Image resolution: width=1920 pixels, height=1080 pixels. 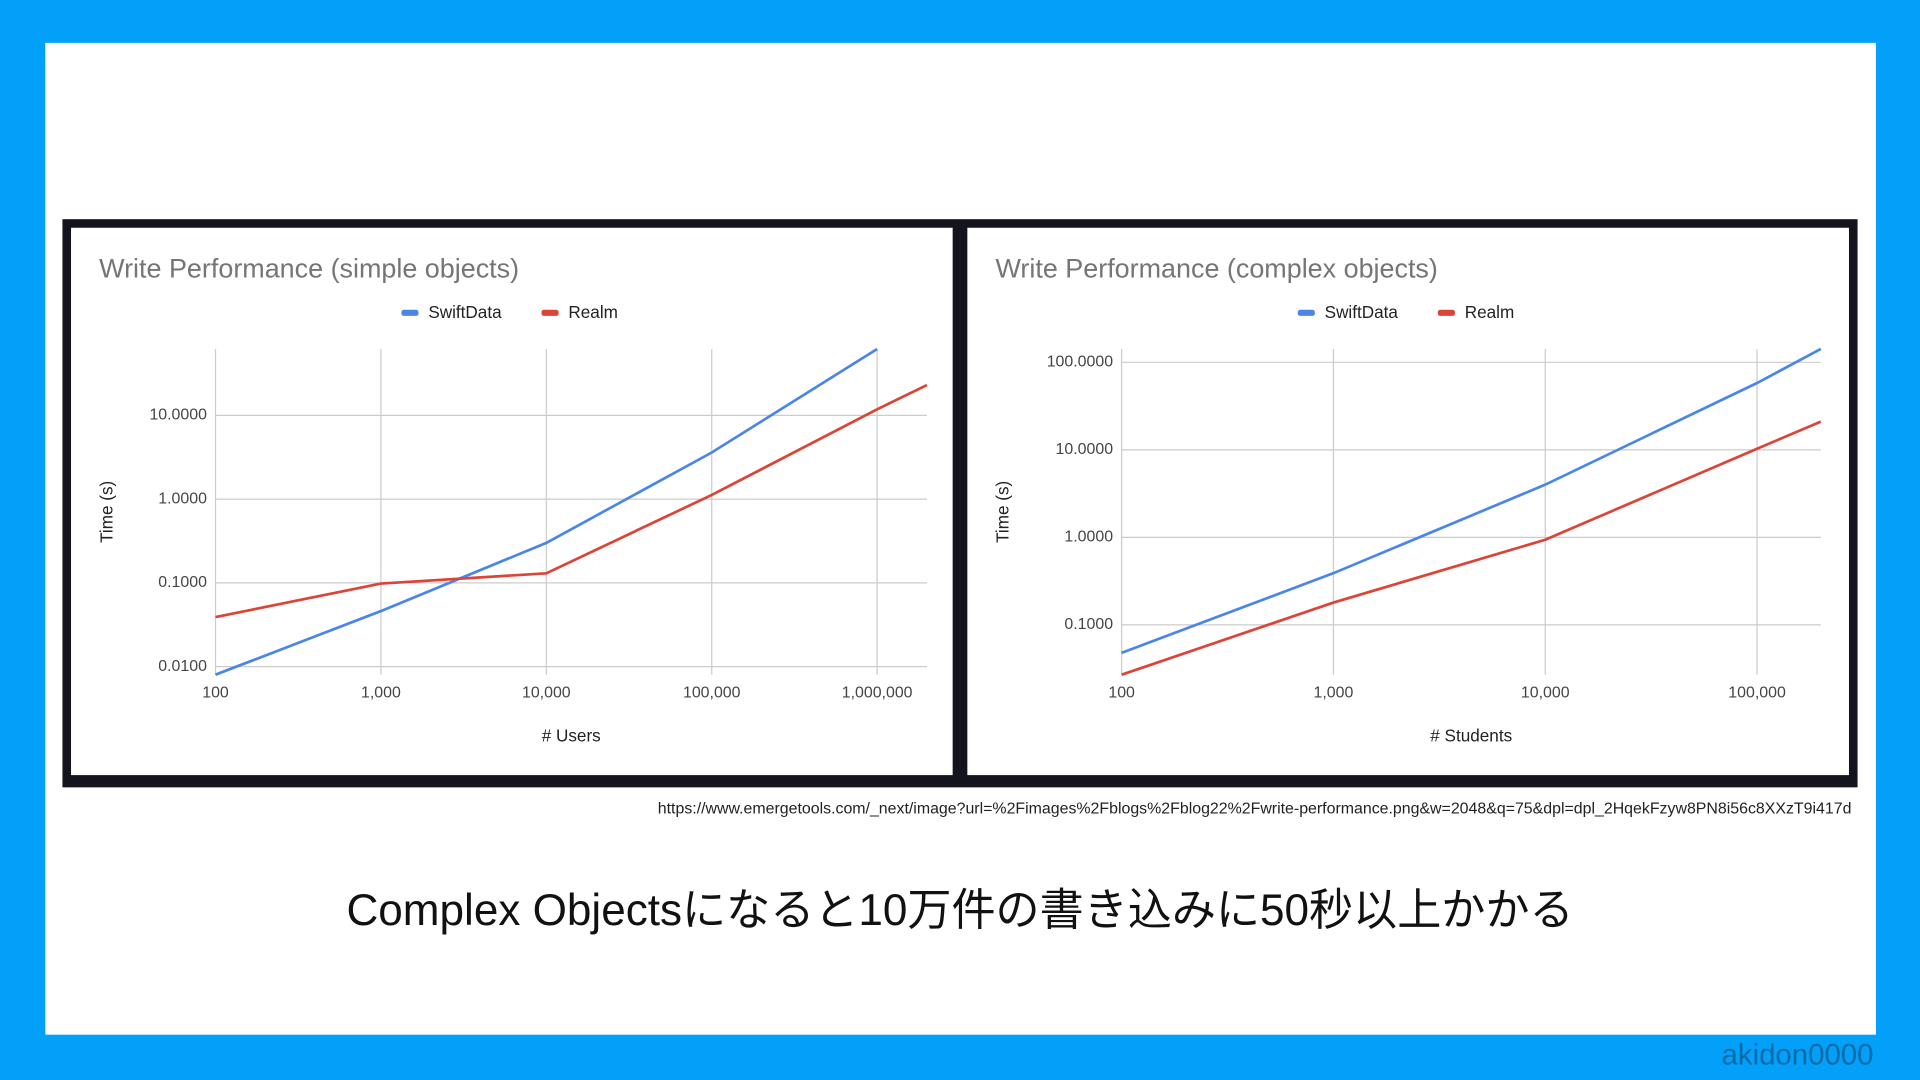 I want to click on x-axis-title: # Users, so click(x=571, y=736).